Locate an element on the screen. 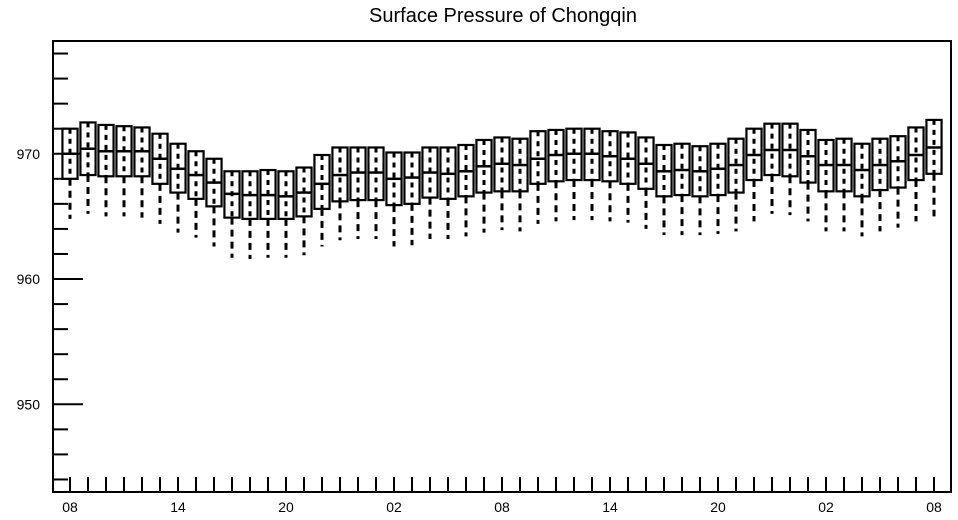  y-axis: 950 960 970 is located at coordinates (50, 266).